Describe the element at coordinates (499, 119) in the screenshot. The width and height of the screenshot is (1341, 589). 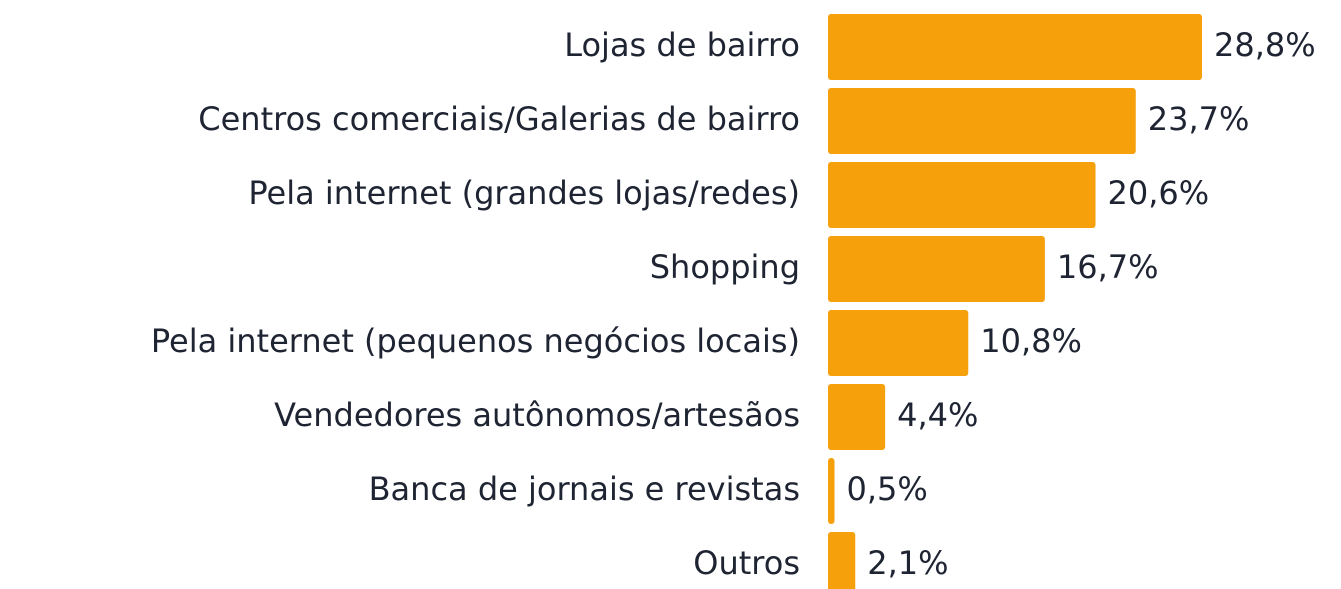
I see `category-label: Centros comerciais/Galerias de bairro` at that location.